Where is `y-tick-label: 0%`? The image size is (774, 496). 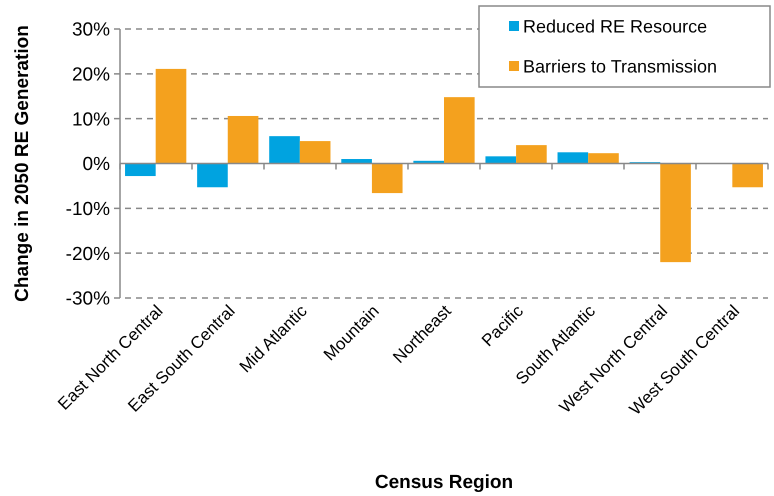
y-tick-label: 0% is located at coordinates (96, 165).